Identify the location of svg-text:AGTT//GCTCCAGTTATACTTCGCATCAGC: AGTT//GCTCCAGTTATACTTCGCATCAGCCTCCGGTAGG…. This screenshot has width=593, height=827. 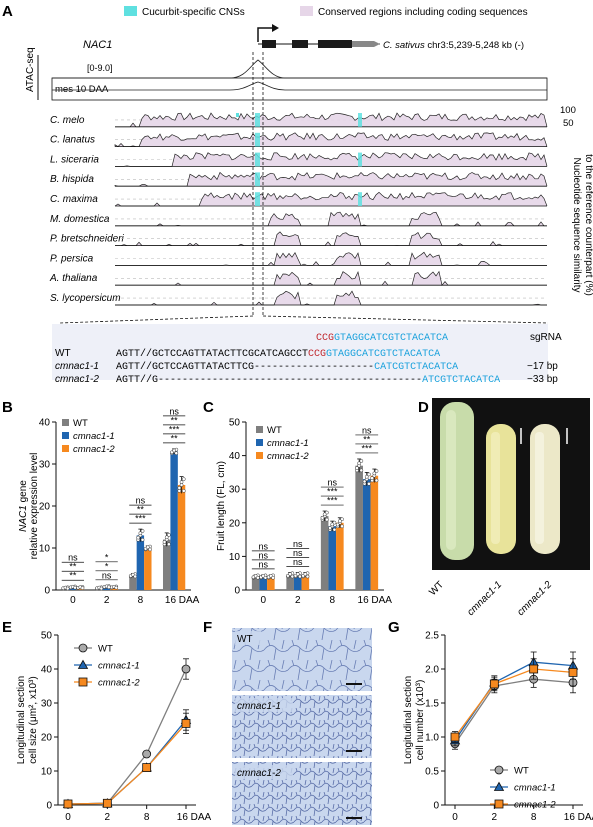
(278, 354).